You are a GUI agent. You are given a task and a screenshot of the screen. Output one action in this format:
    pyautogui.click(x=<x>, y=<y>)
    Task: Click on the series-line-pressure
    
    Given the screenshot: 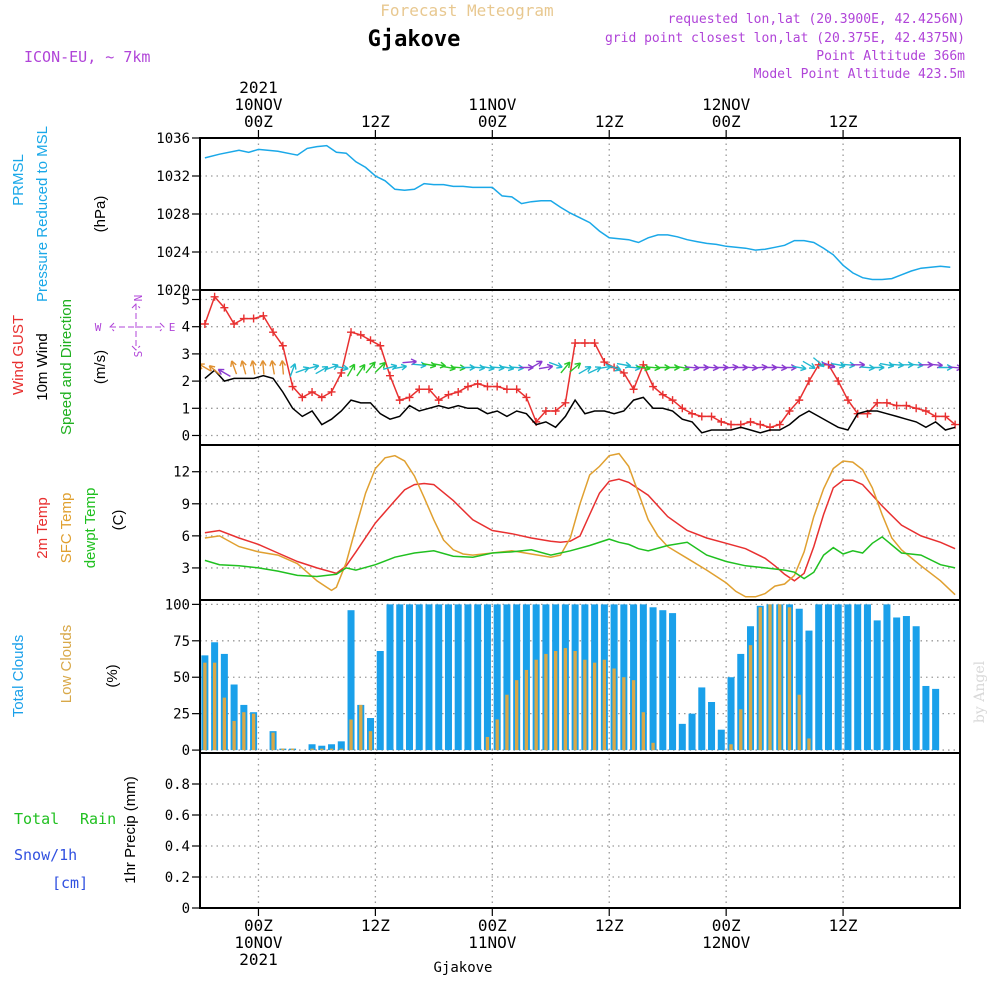 What is the action you would take?
    pyautogui.click(x=577, y=212)
    